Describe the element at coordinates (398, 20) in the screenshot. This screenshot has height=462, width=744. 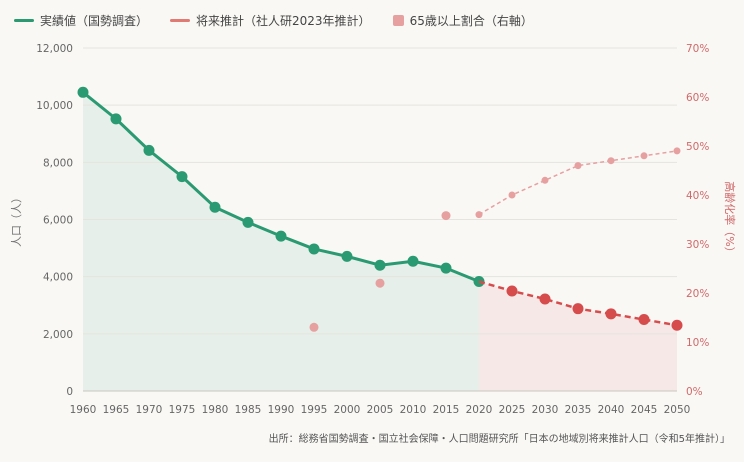
I see `legend-swatch-elderly` at that location.